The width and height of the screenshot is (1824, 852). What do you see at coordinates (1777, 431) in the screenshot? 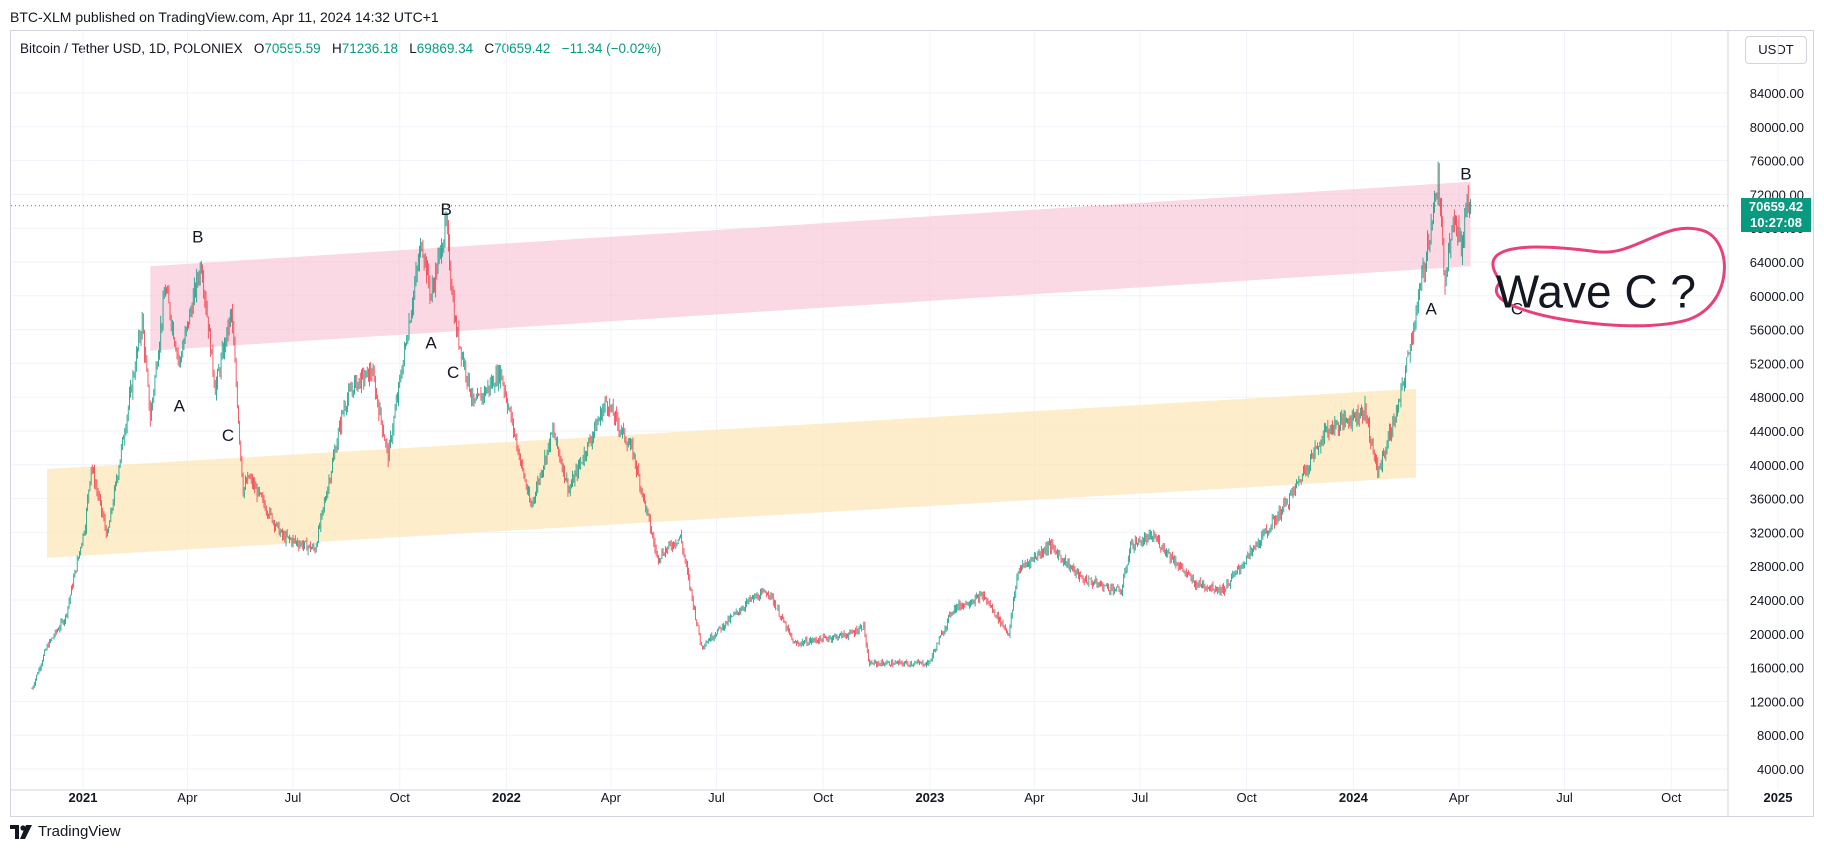
I see `y-tick-label: 44000.00` at bounding box center [1777, 431].